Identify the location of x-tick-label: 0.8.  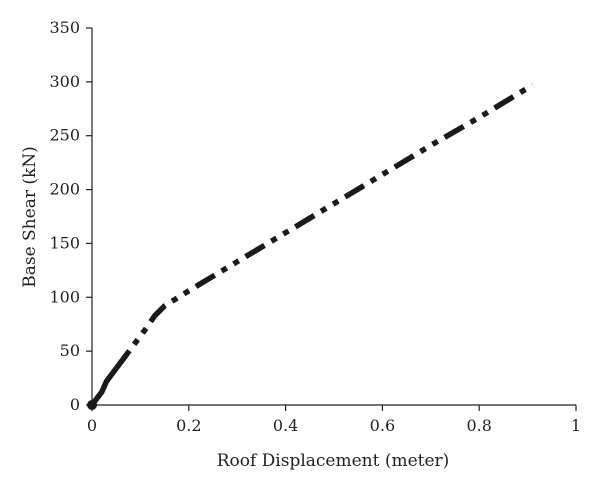
(478, 425).